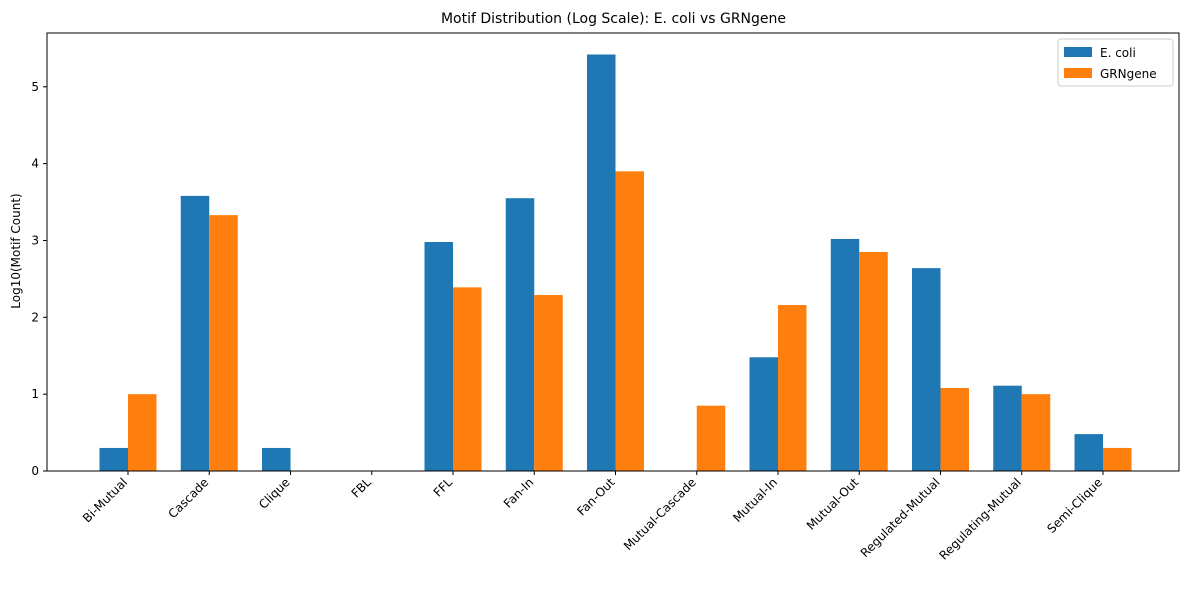  I want to click on x-tick-label: Regulated-Mutual, so click(900, 517).